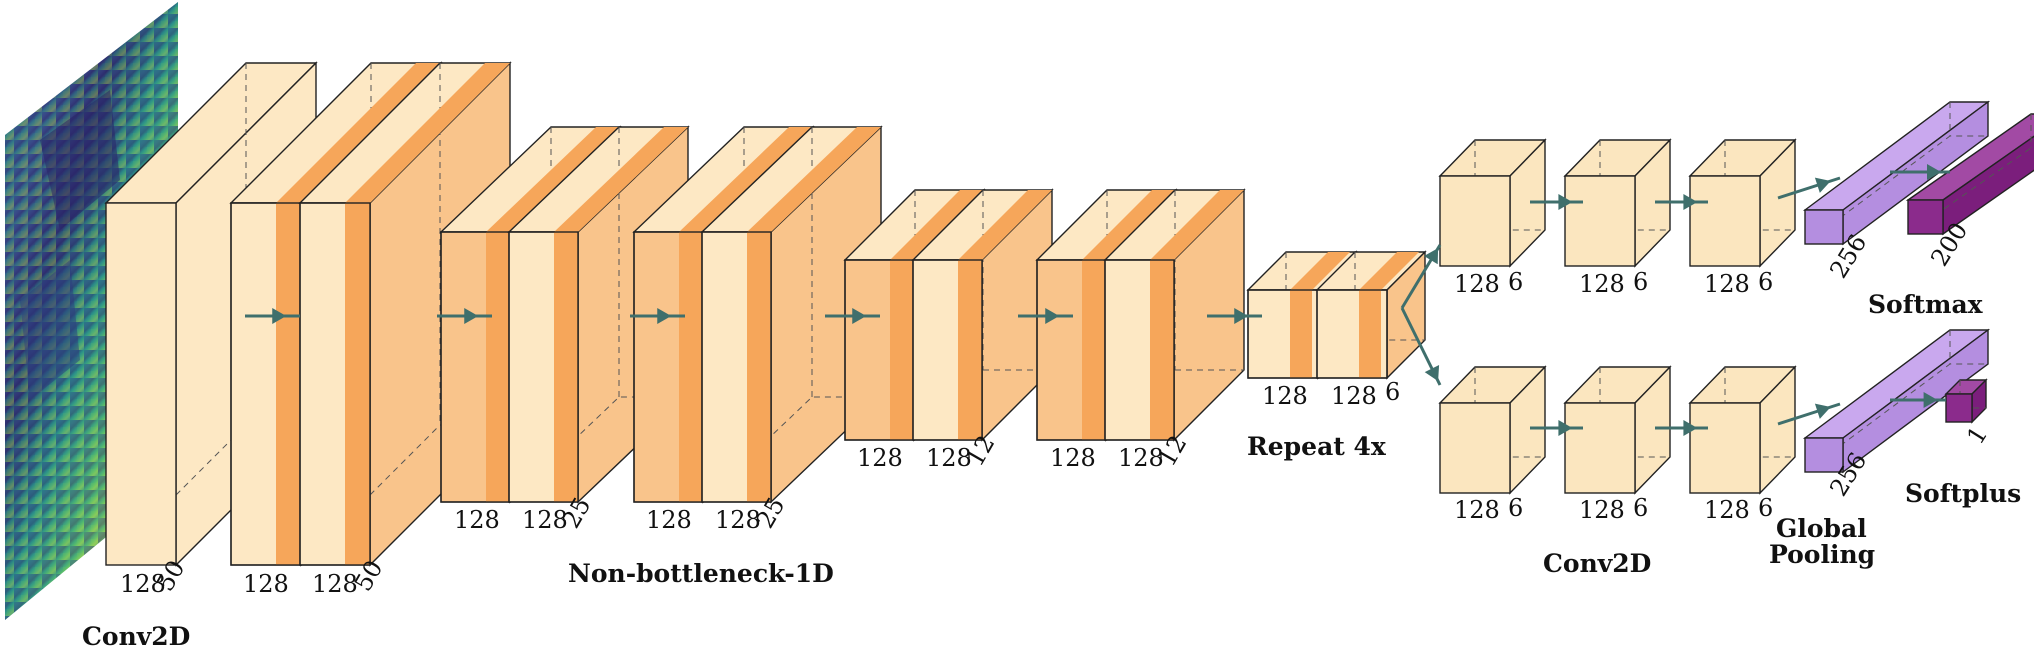 Image resolution: width=2034 pixels, height=651 pixels. Describe the element at coordinates (1926, 304) in the screenshot. I see `caption-softmax: Softmax` at that location.